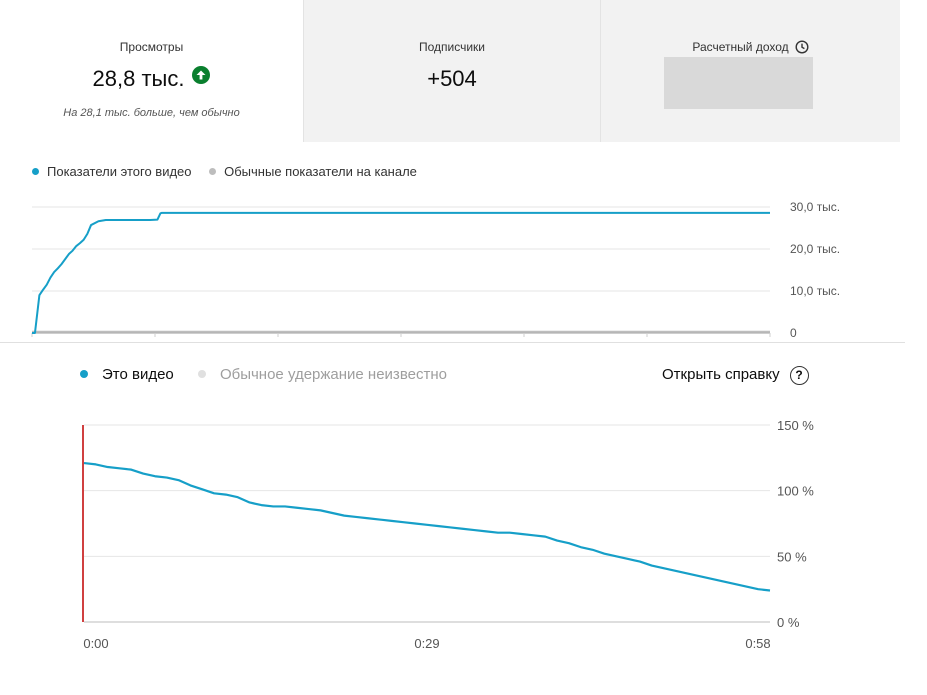 The width and height of the screenshot is (927, 695). What do you see at coordinates (320, 171) in the screenshot?
I see `legend-typical: Обычные показатели на канале` at bounding box center [320, 171].